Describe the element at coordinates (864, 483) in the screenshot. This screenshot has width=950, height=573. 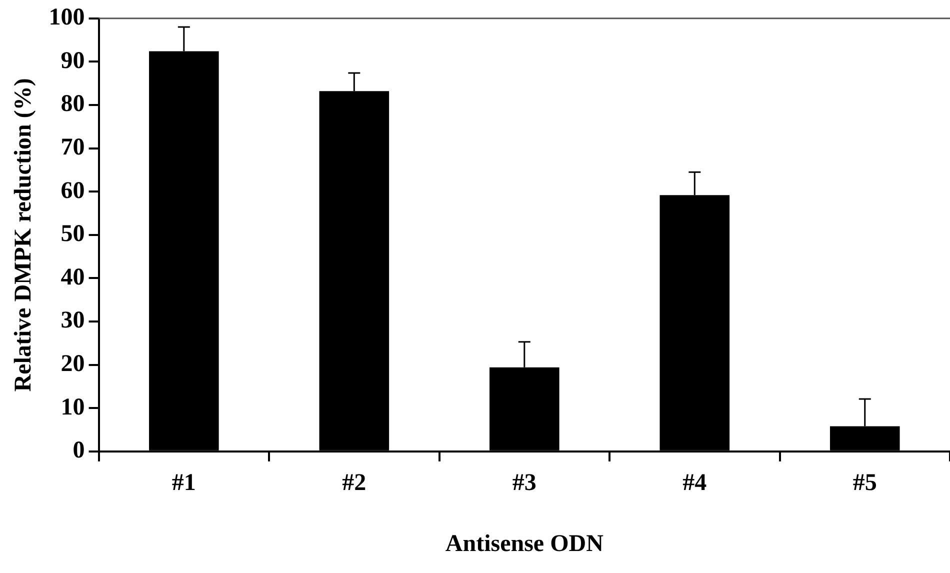
I see `x-tick-label: #5` at that location.